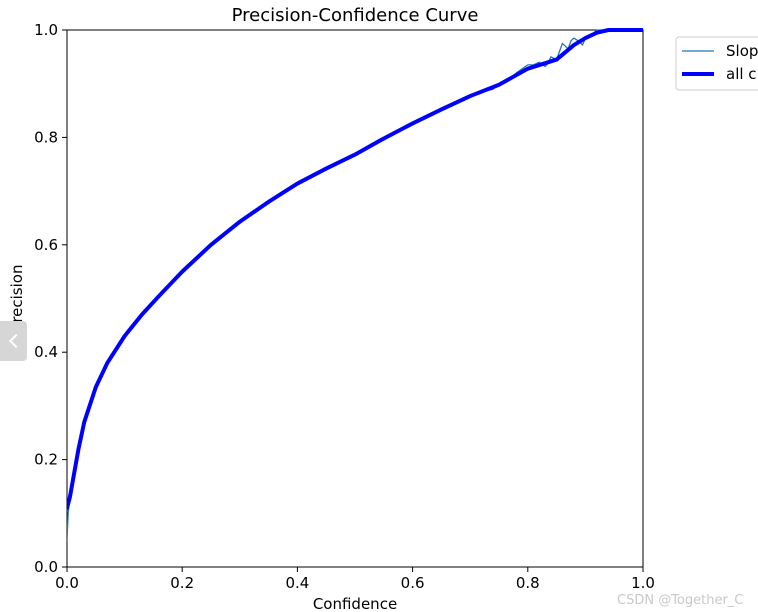  What do you see at coordinates (413, 583) in the screenshot?
I see `x-tick-label: 0.6` at bounding box center [413, 583].